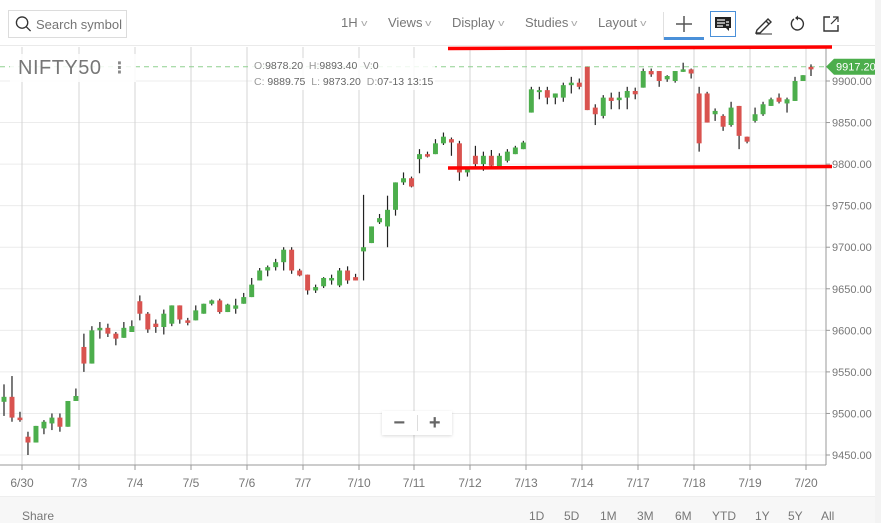  What do you see at coordinates (547, 22) in the screenshot?
I see `studies-label: Studies` at bounding box center [547, 22].